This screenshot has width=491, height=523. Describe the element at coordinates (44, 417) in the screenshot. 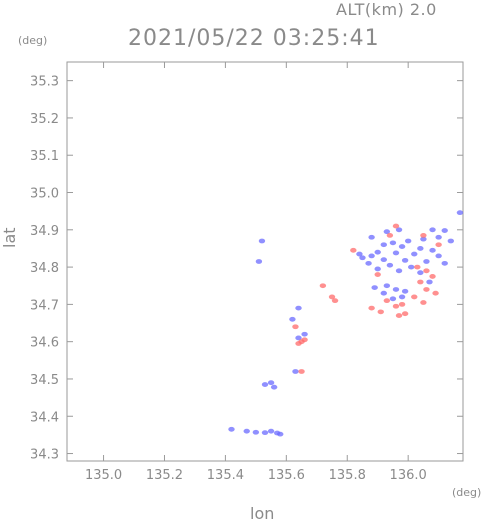

I see `y-tick-label: 34.4` at that location.